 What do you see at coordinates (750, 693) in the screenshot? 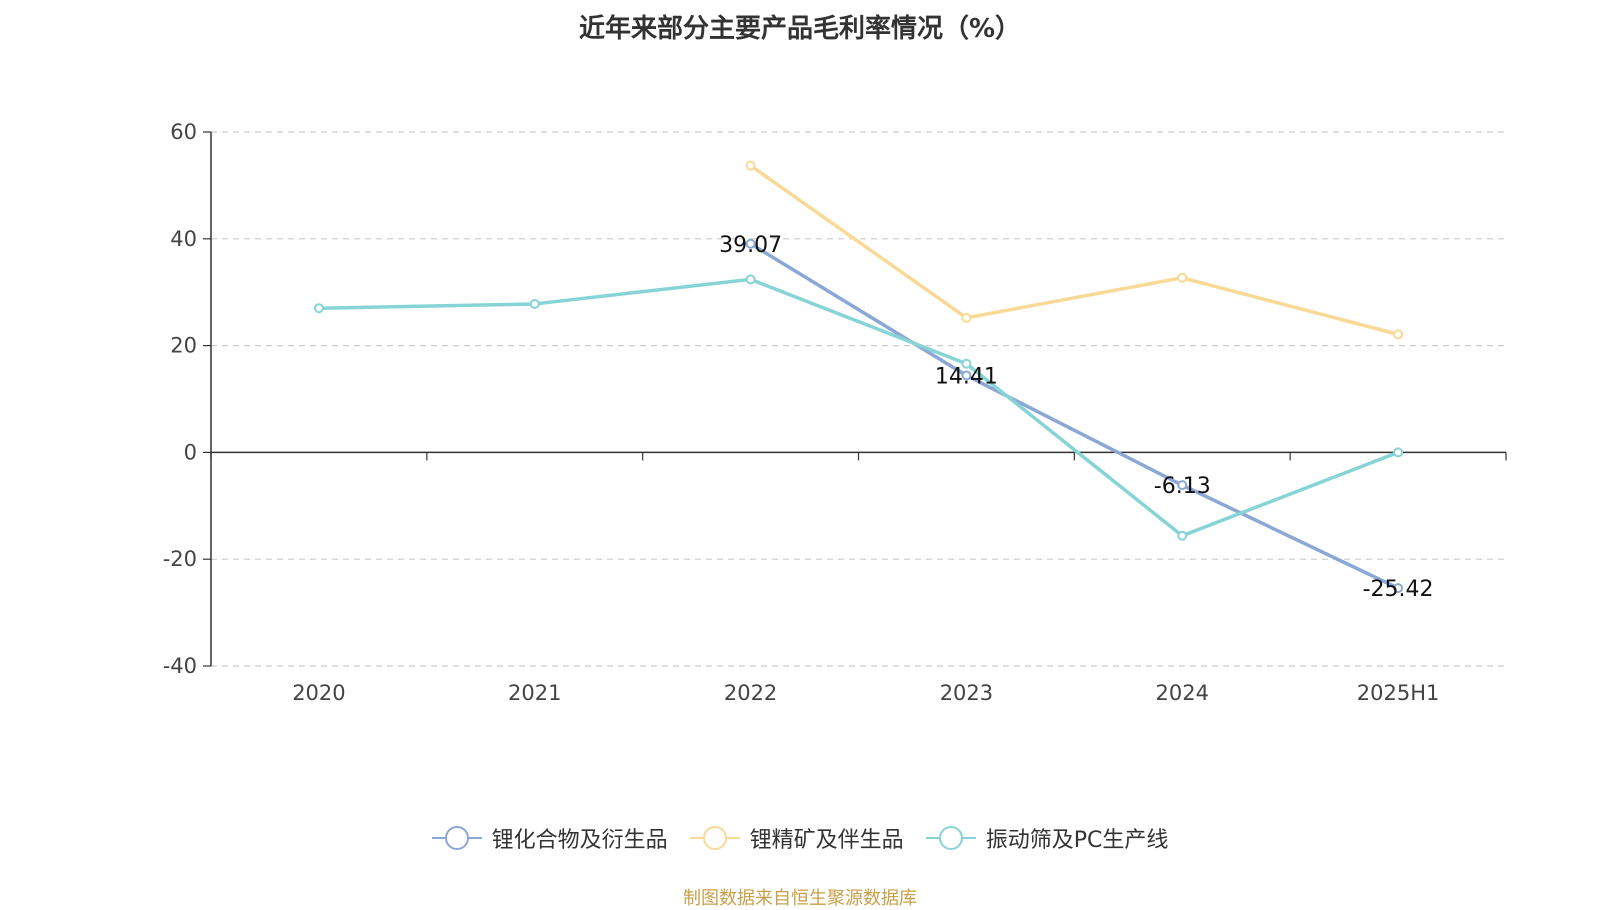
I see `x-tick-label: 2022` at bounding box center [750, 693].